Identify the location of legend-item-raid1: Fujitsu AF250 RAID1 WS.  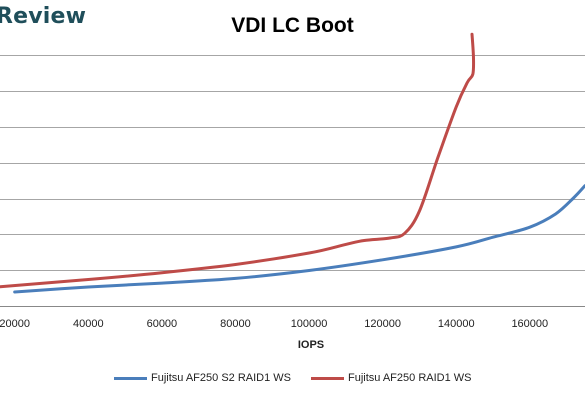
(391, 378).